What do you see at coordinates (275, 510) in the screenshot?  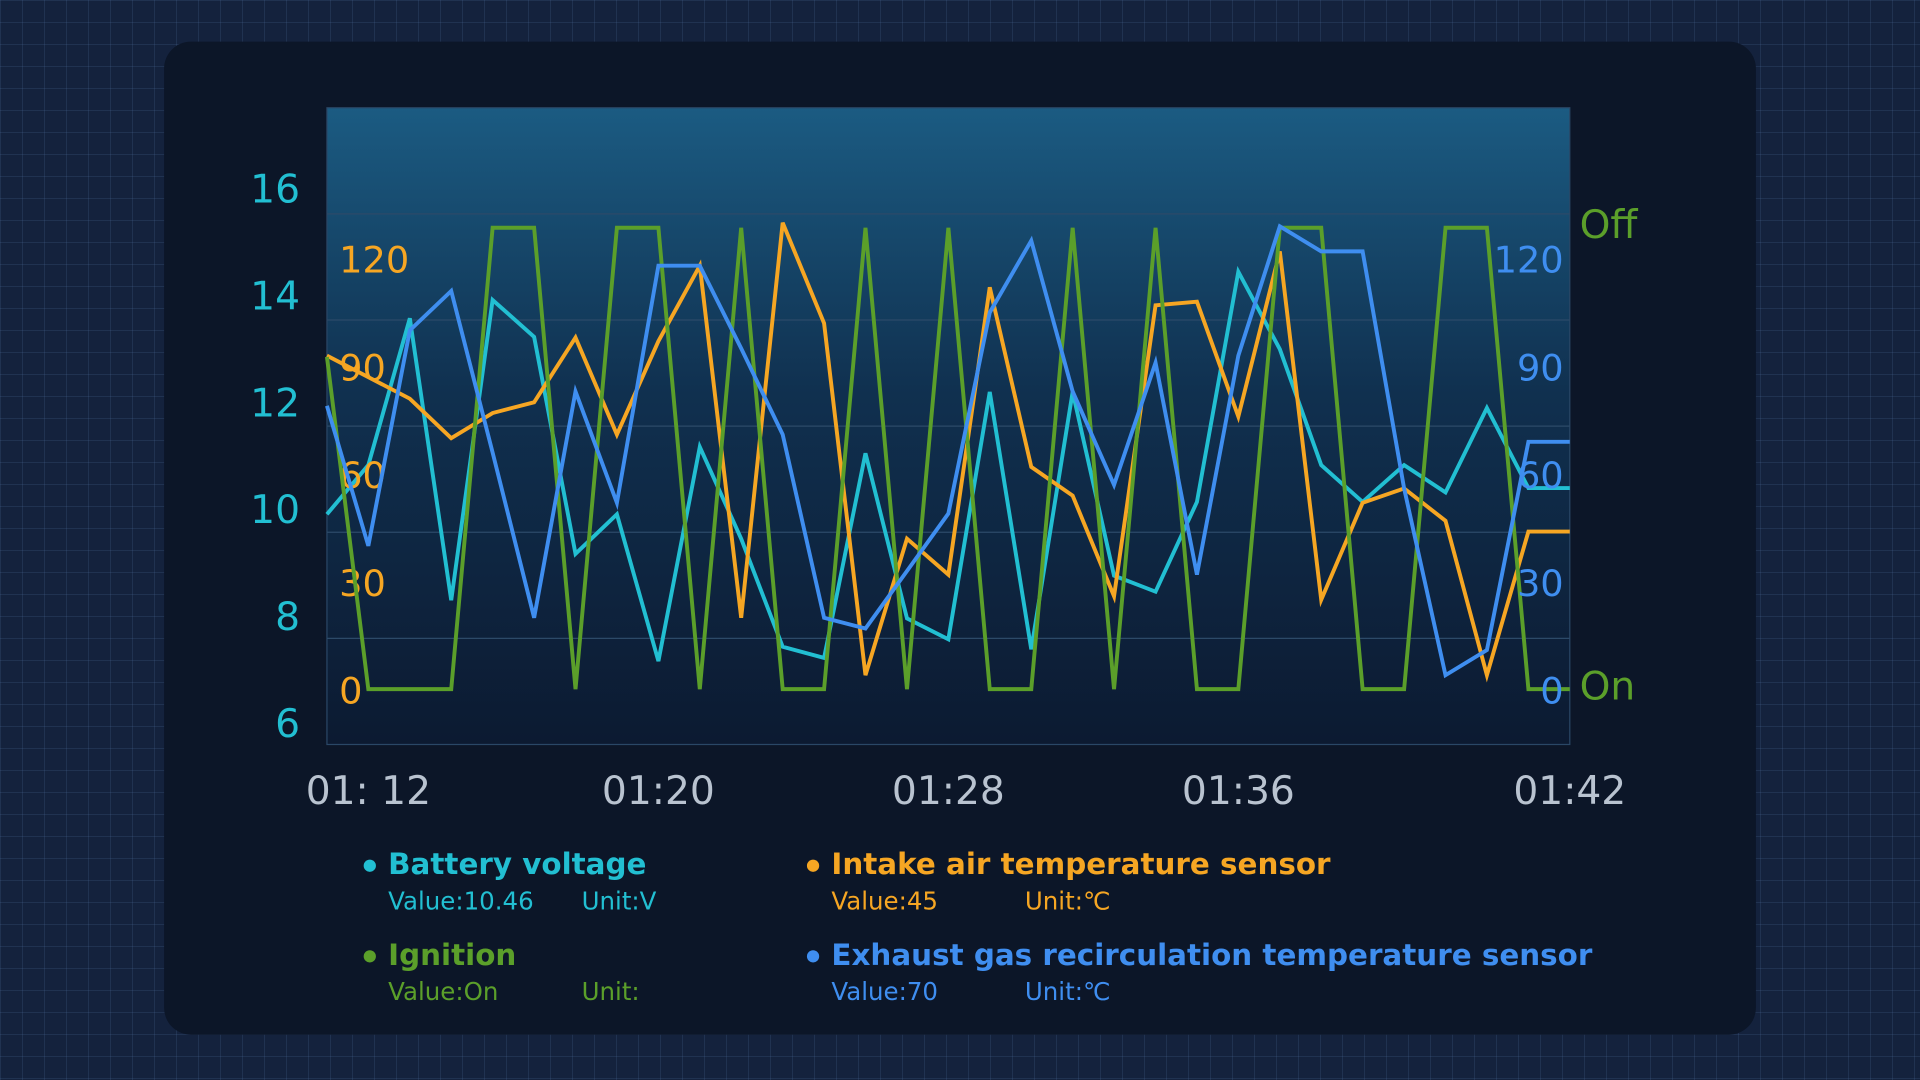 I see `y-tick-label: 10` at bounding box center [275, 510].